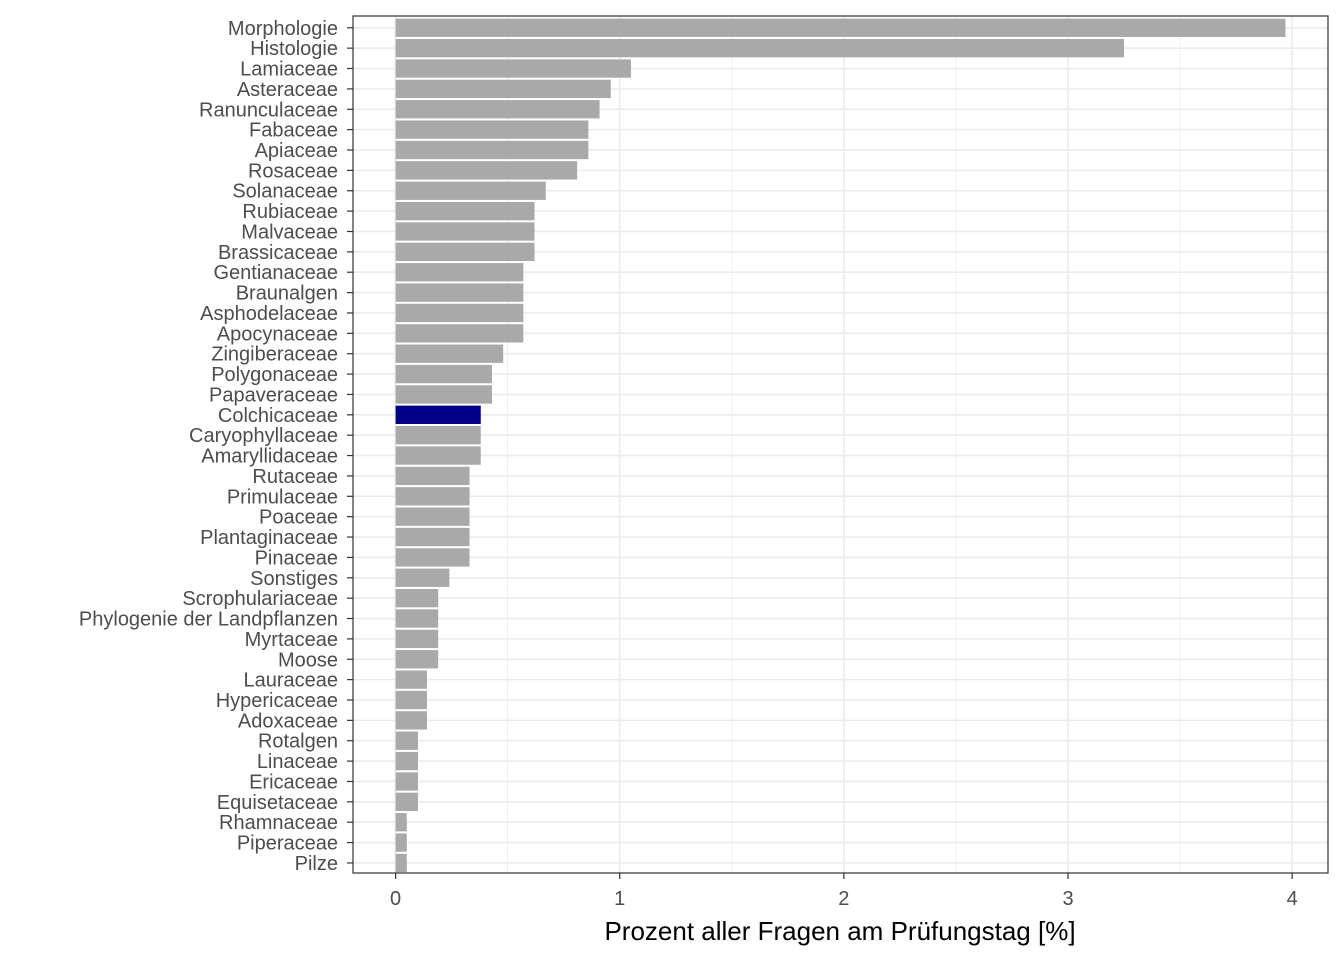  Describe the element at coordinates (269, 314) in the screenshot. I see `category-label: Asphodelaceae` at that location.